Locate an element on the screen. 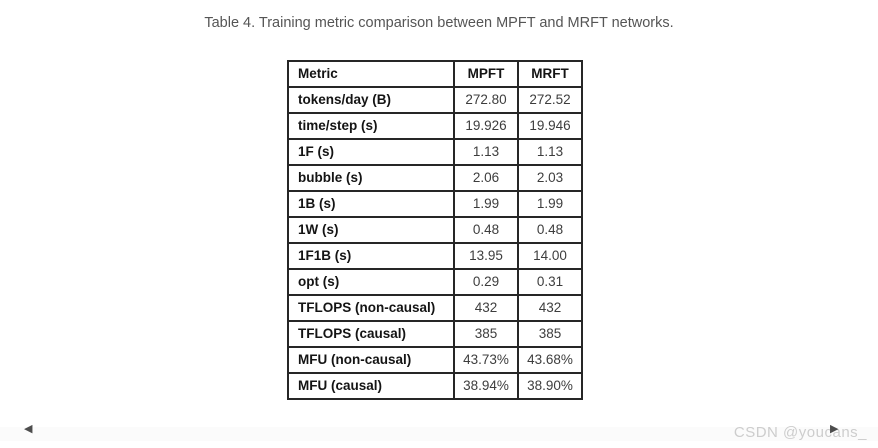 The width and height of the screenshot is (878, 448). table-row: 1F1B (s) 13.95 14.00 is located at coordinates (435, 256).